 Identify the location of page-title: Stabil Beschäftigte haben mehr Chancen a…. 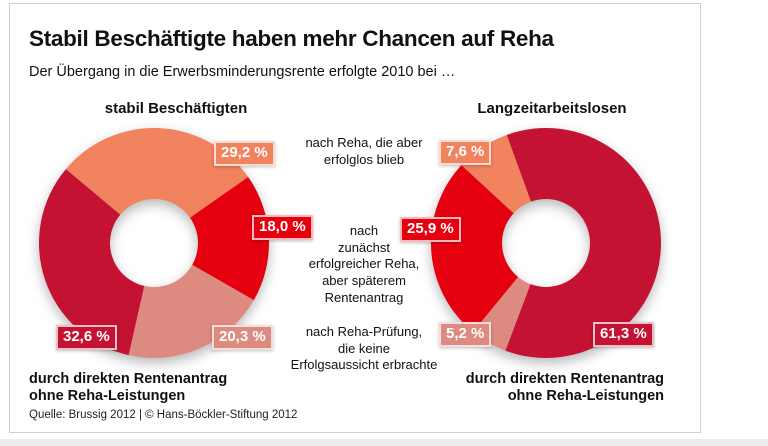
(291, 38).